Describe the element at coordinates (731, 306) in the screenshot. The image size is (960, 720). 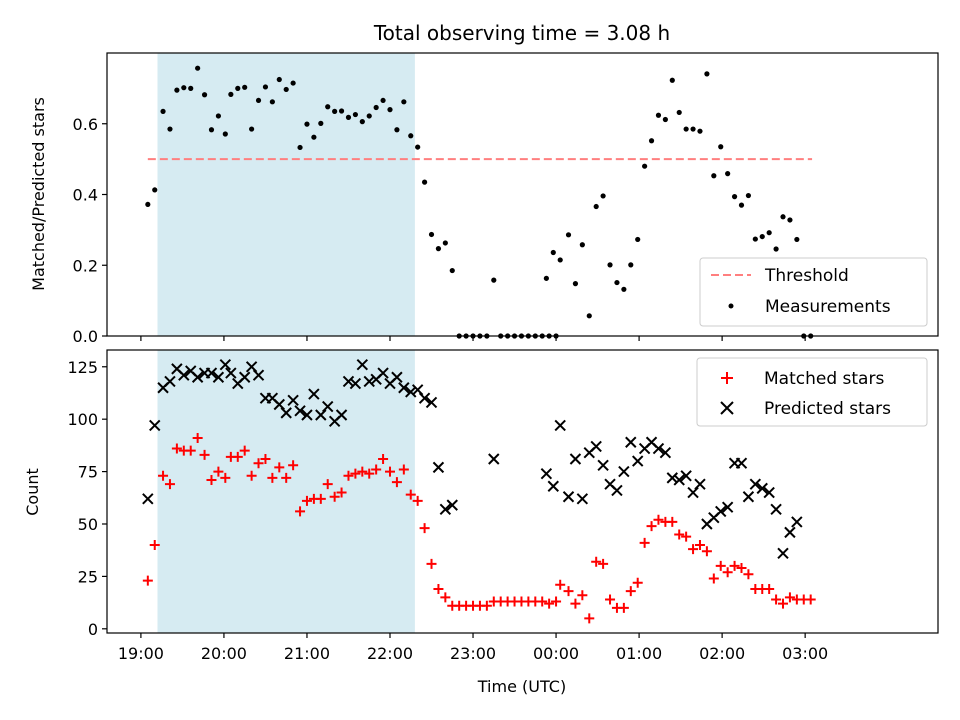
I see `legend-measurements-swatch` at that location.